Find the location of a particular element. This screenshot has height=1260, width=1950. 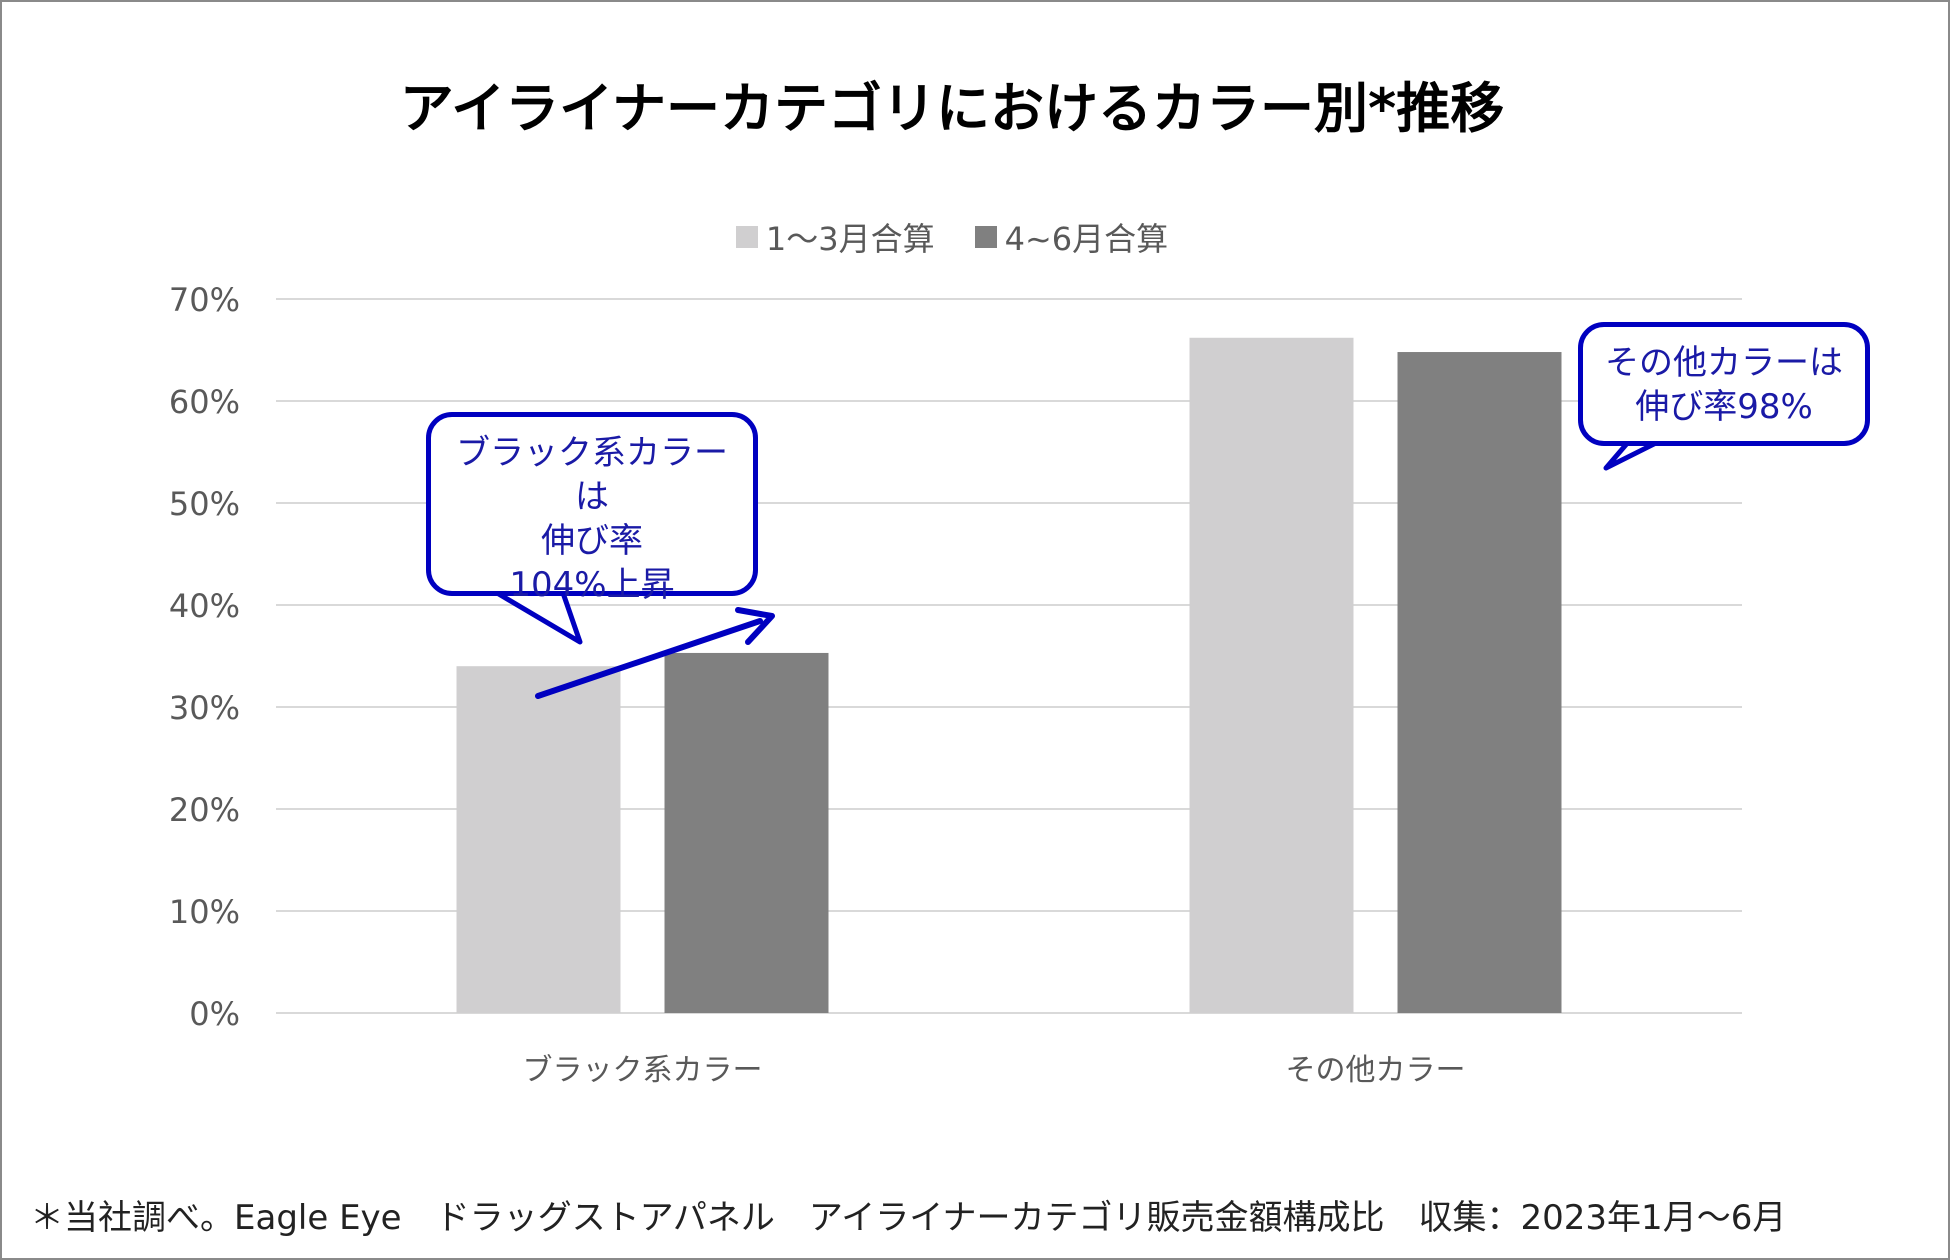

legend-item-series-2: 4~6月合算 is located at coordinates (1071, 237).